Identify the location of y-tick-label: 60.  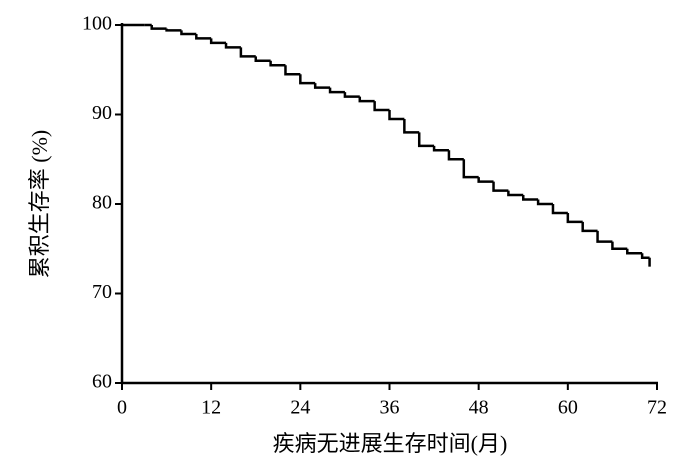
(102, 382).